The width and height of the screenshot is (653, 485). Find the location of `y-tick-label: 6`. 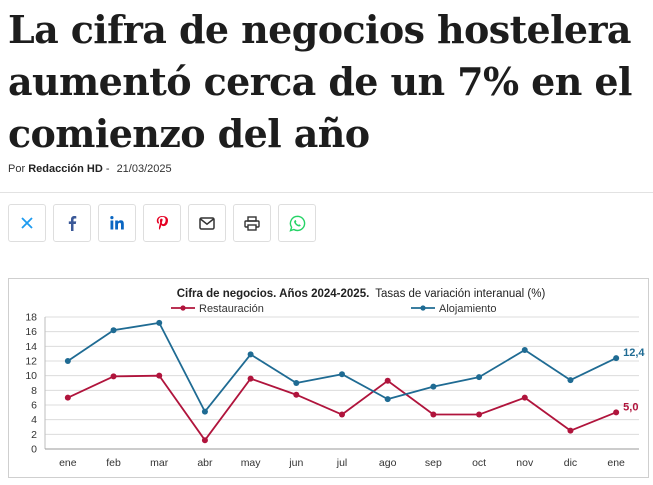

y-tick-label: 6 is located at coordinates (34, 406).